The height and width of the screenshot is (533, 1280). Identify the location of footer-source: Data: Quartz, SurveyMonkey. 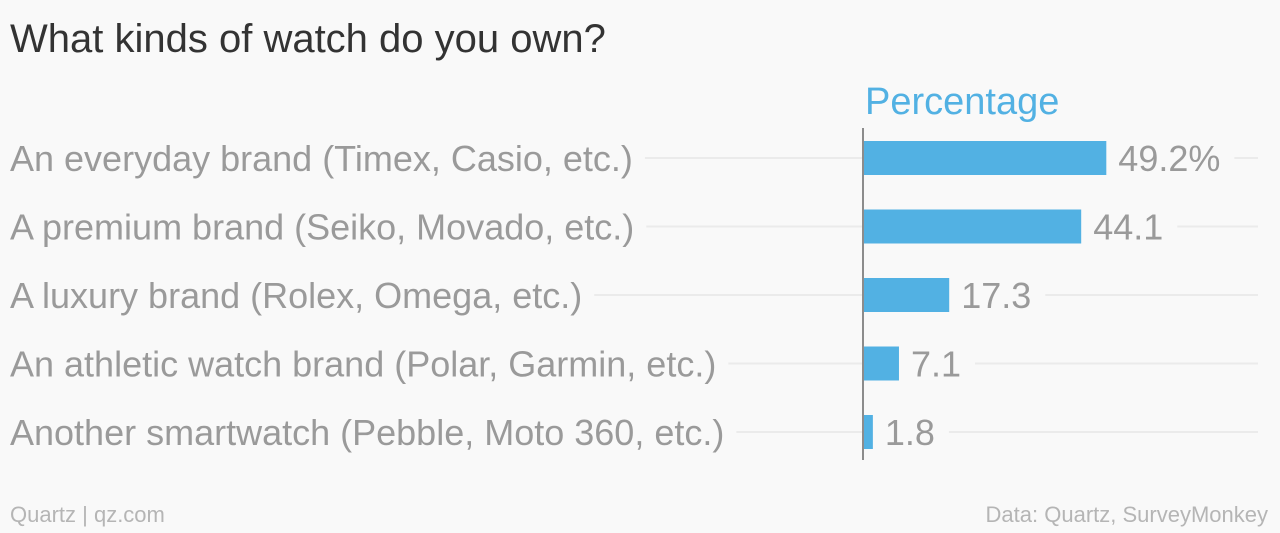
(1127, 514).